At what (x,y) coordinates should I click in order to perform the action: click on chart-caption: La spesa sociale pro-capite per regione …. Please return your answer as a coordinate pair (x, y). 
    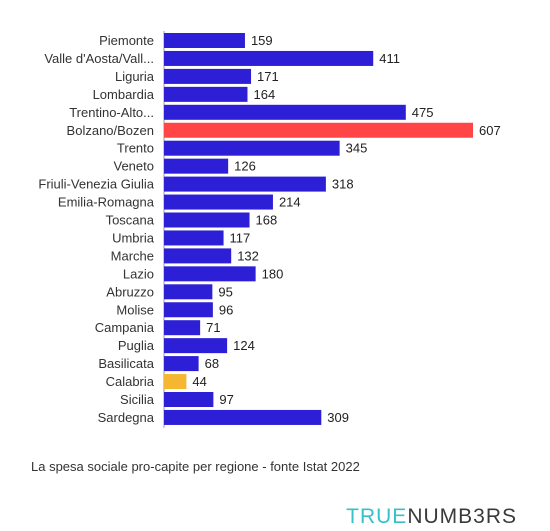
    Looking at the image, I should click on (195, 466).